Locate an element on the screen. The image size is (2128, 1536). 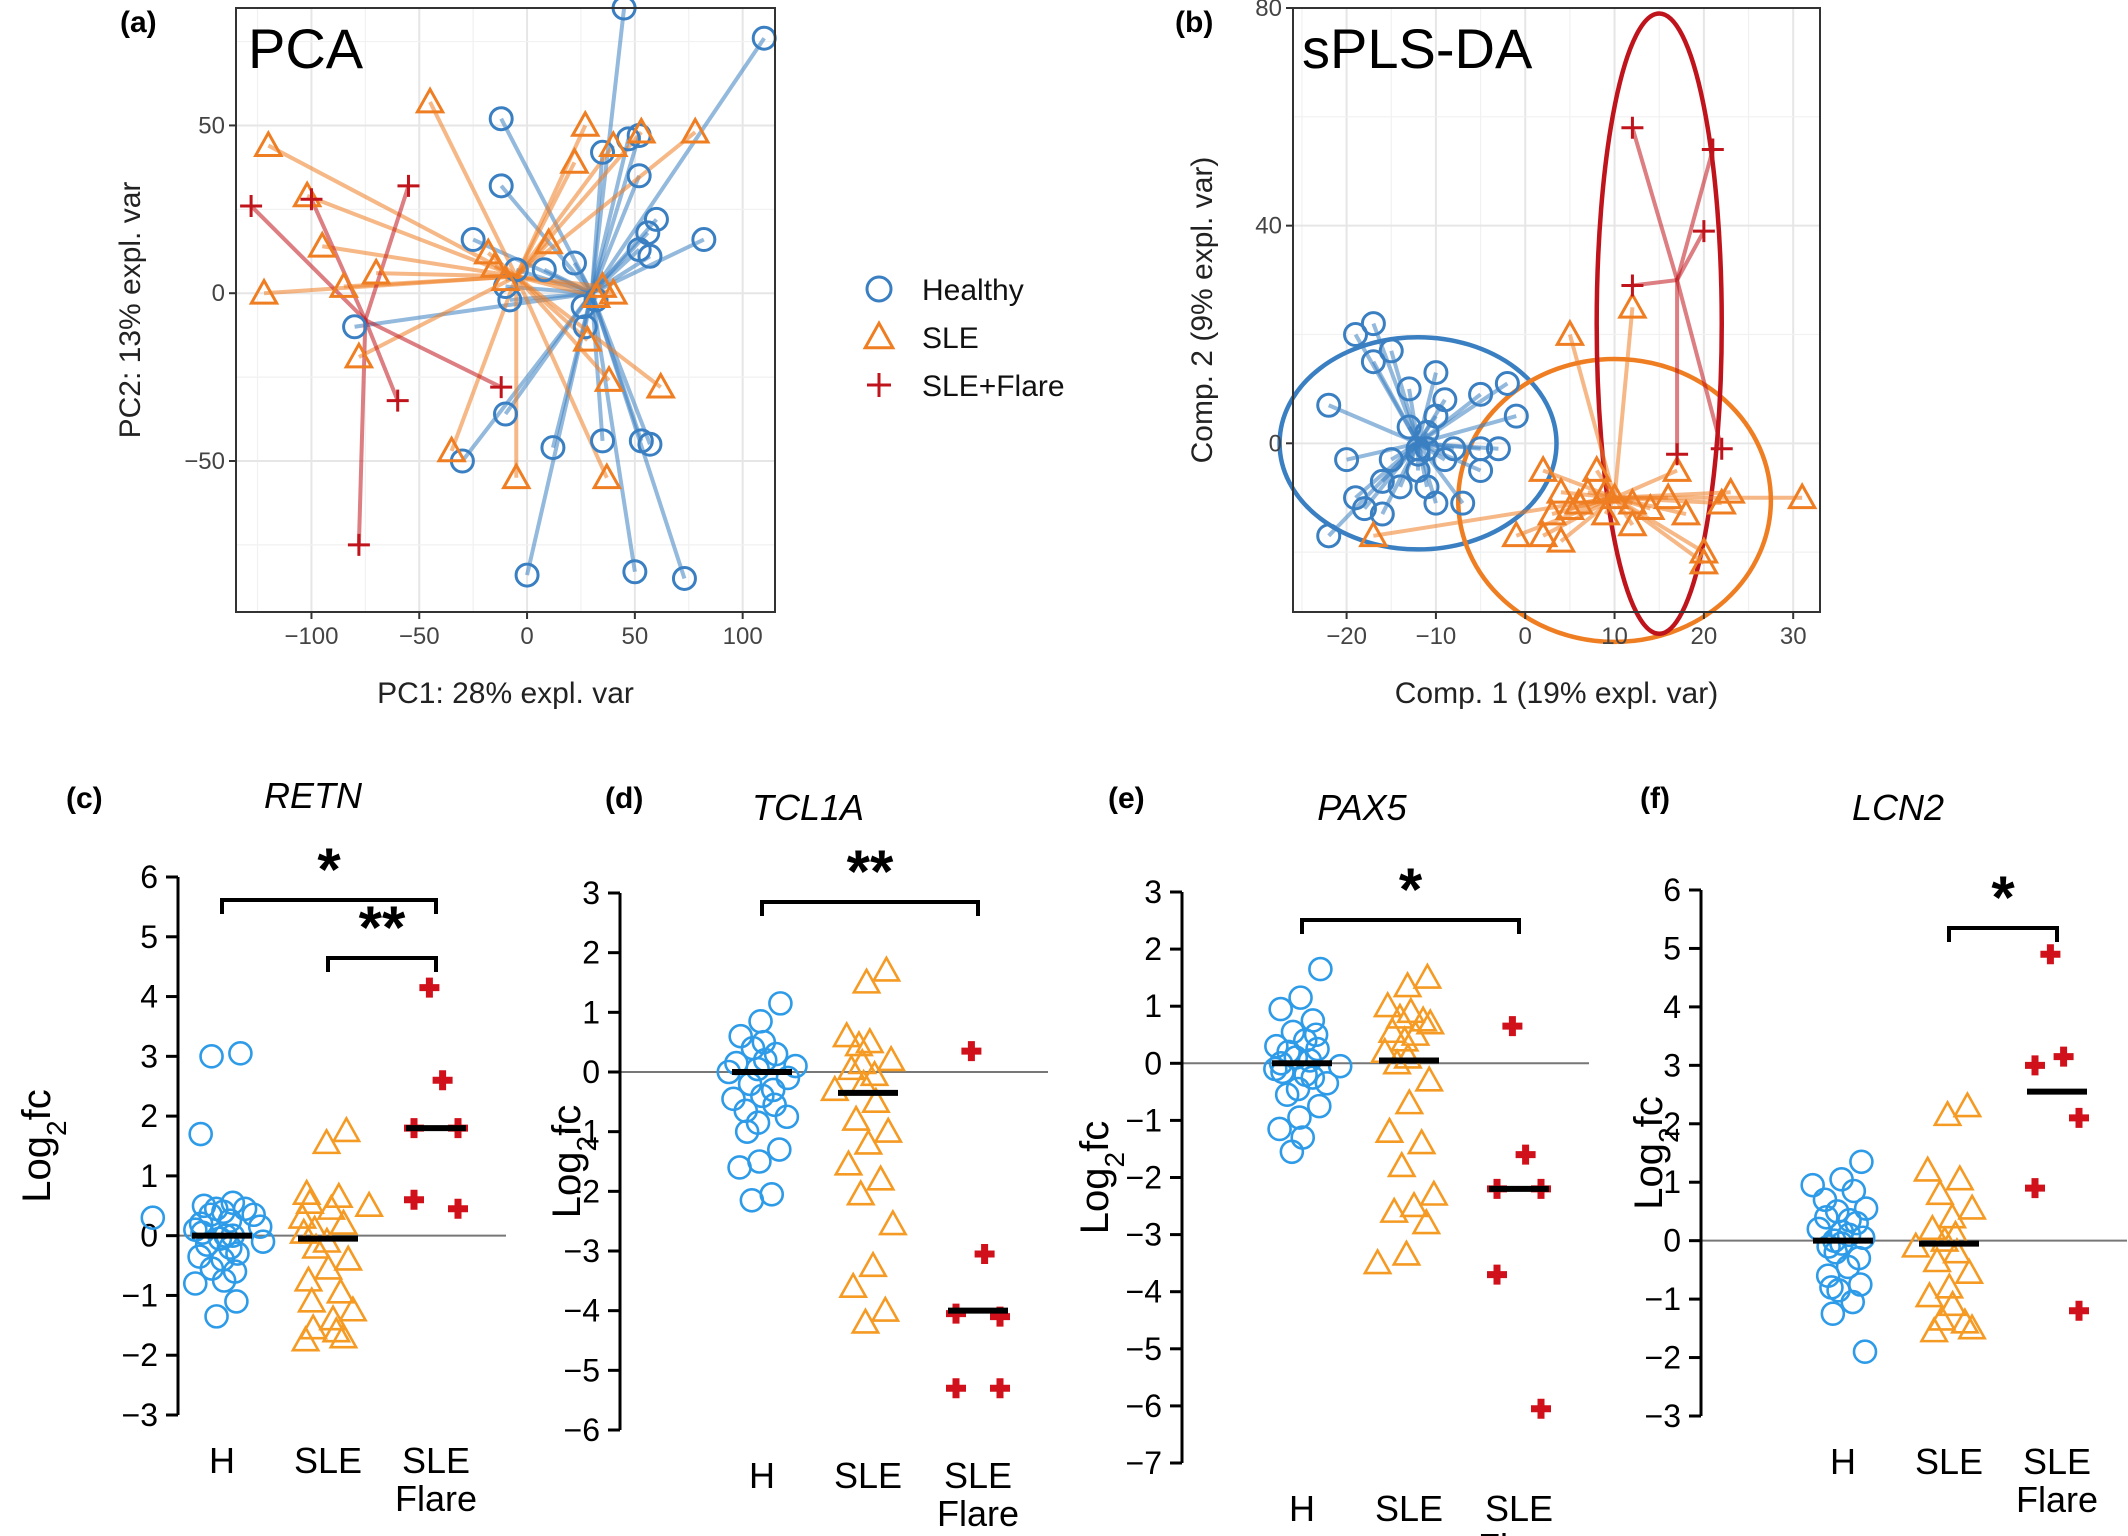
category-label: SLE is located at coordinates (868, 1475).